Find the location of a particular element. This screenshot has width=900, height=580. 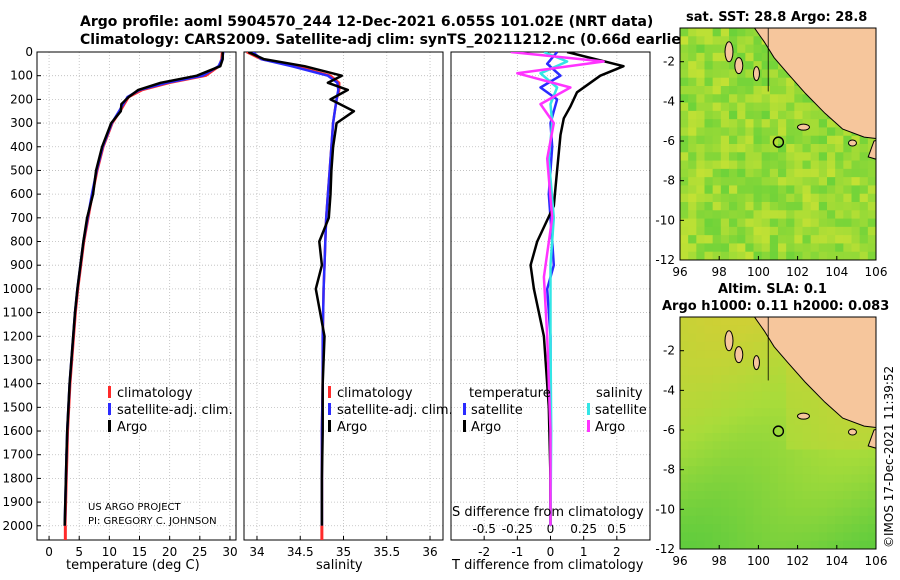

depth-tick-label: 600 is located at coordinates (21, 194).